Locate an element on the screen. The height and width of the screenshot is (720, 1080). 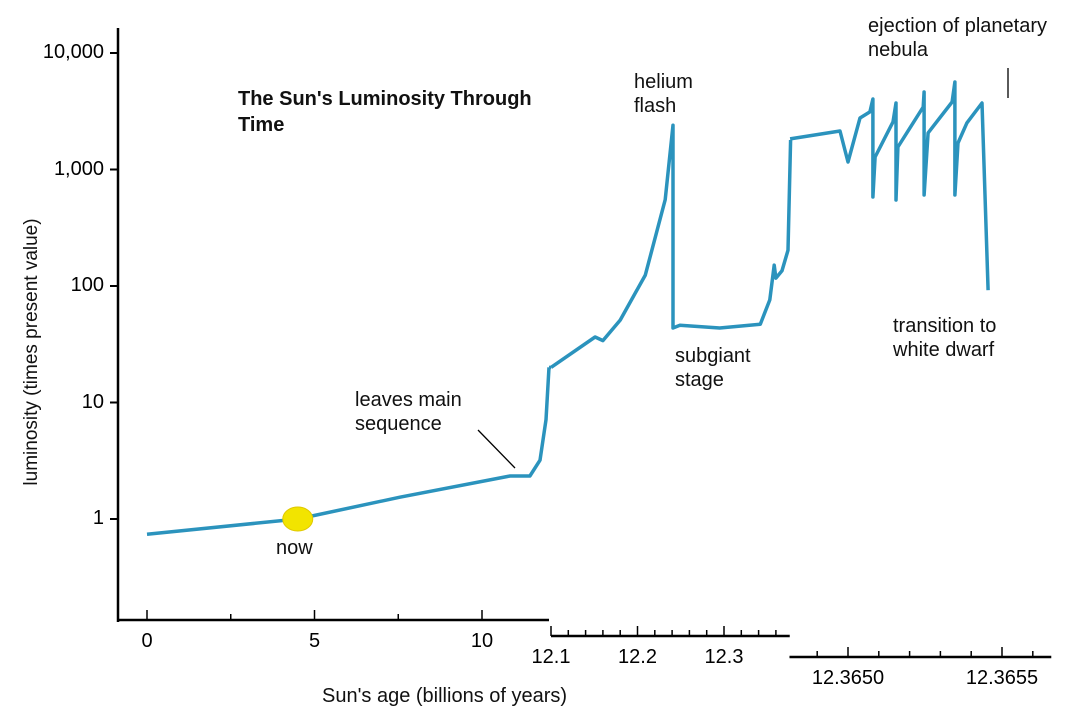
x-tick-label: 0 is located at coordinates (147, 641).